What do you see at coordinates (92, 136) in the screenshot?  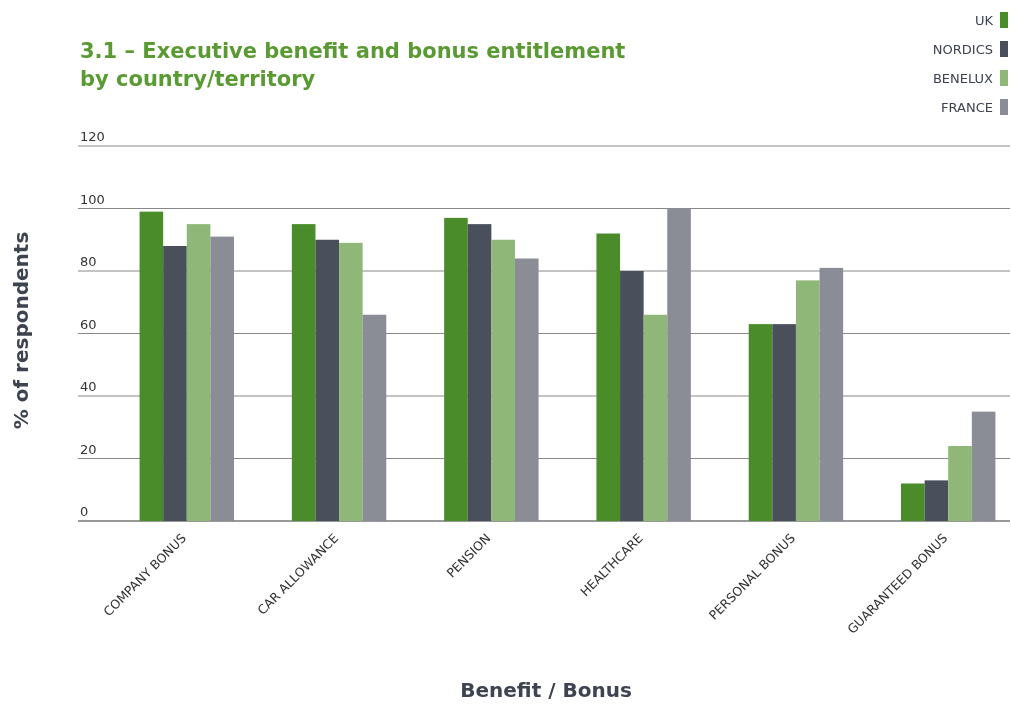 I see `y-tick-label: 120` at bounding box center [92, 136].